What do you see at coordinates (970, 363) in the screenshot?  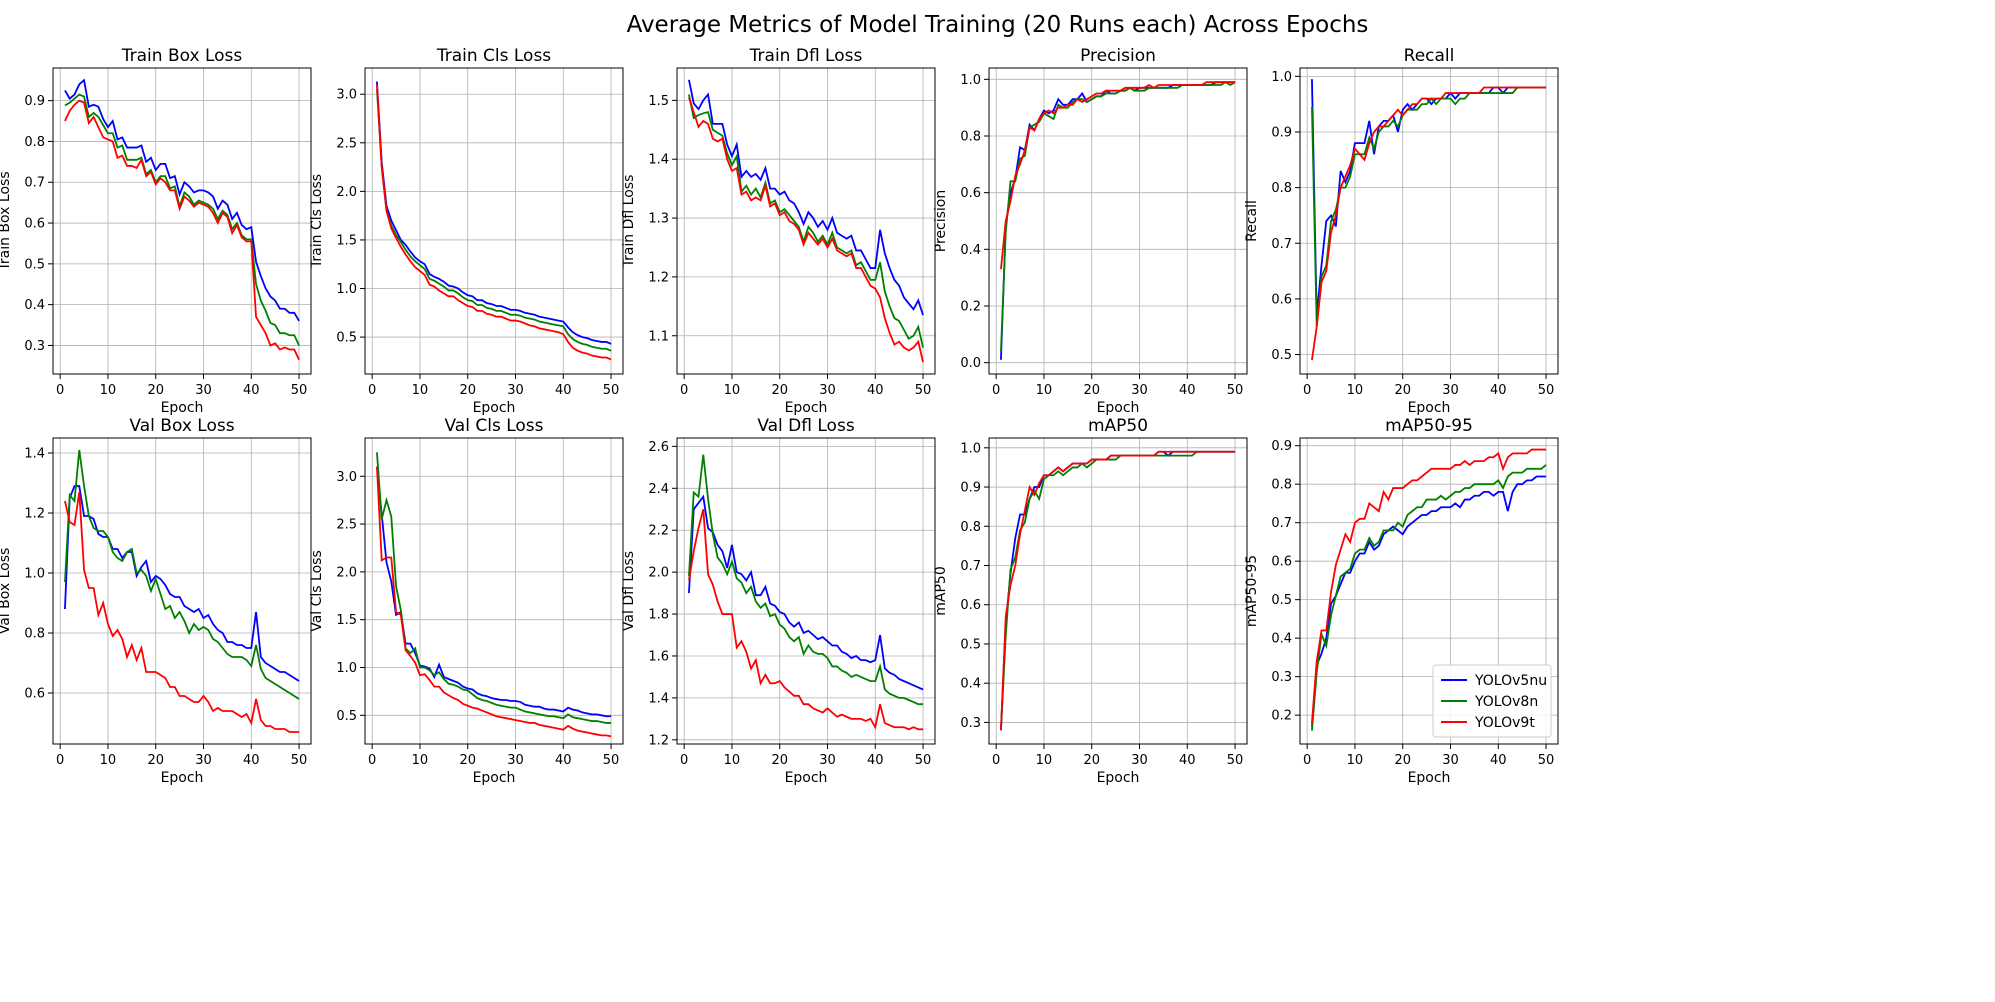 I see `y-tick-label: 0.0` at bounding box center [970, 363].